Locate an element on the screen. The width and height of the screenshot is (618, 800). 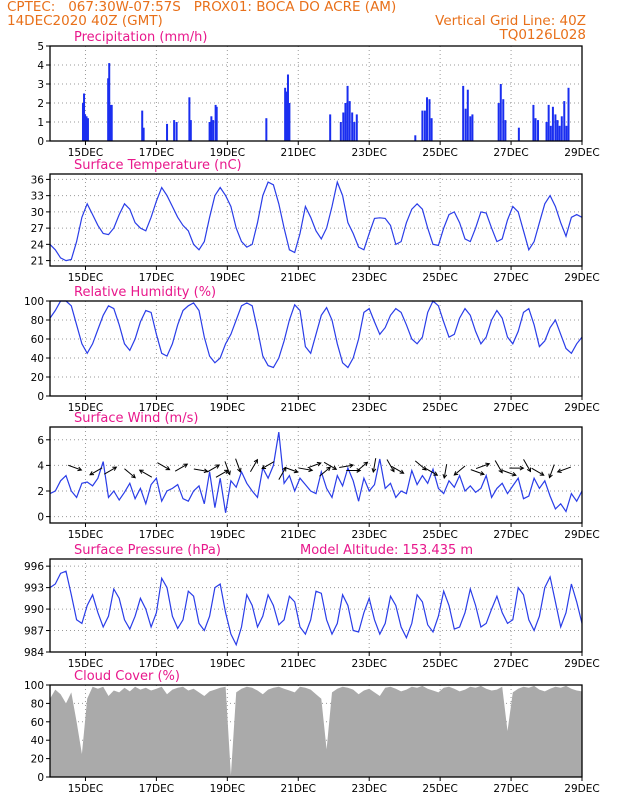
y-tick-label: 60 is located at coordinates (37, 723).